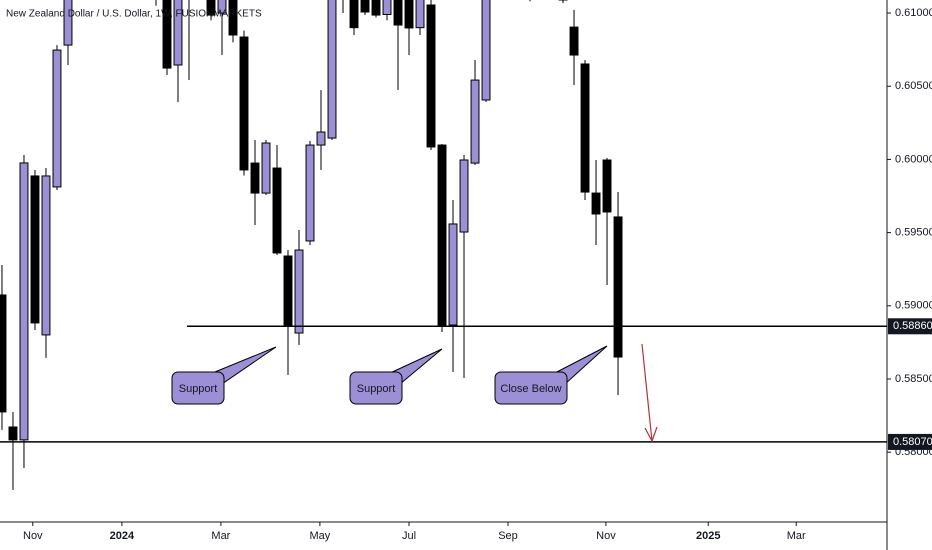  I want to click on y-tick-label: 0.59500, so click(913, 233).